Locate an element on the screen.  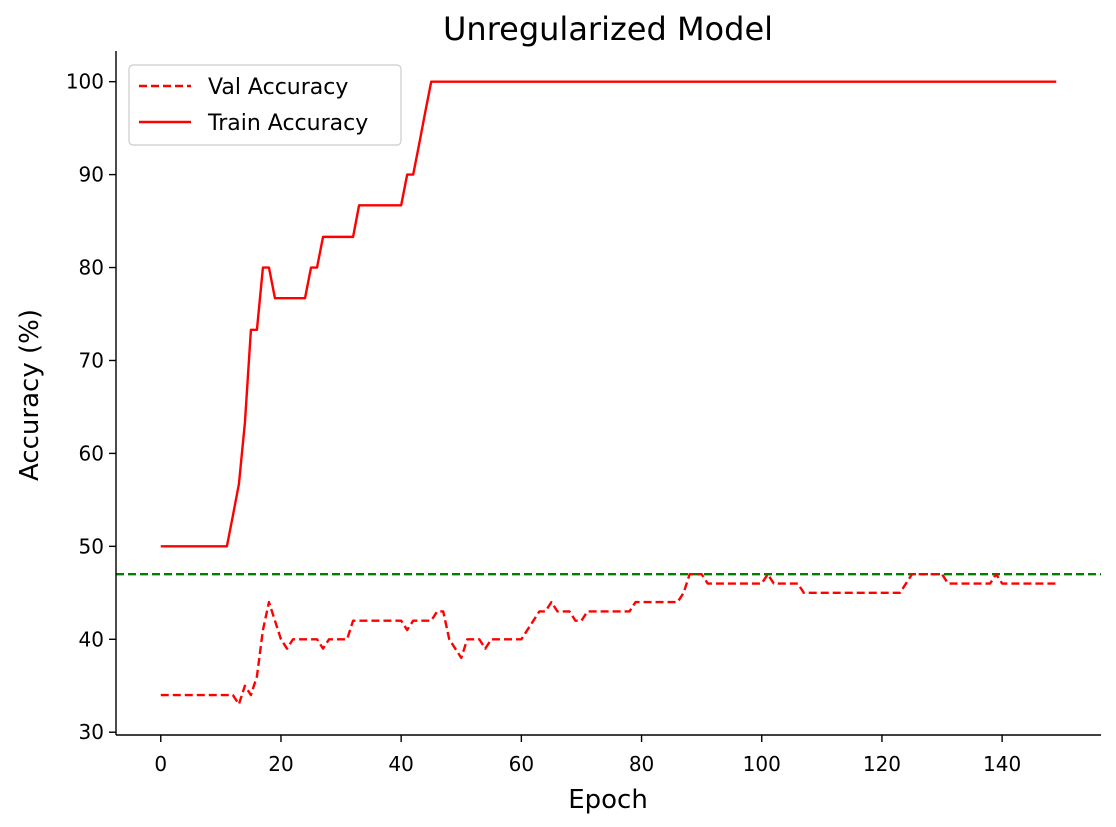
y-tick-label: 90 is located at coordinates (91, 175).